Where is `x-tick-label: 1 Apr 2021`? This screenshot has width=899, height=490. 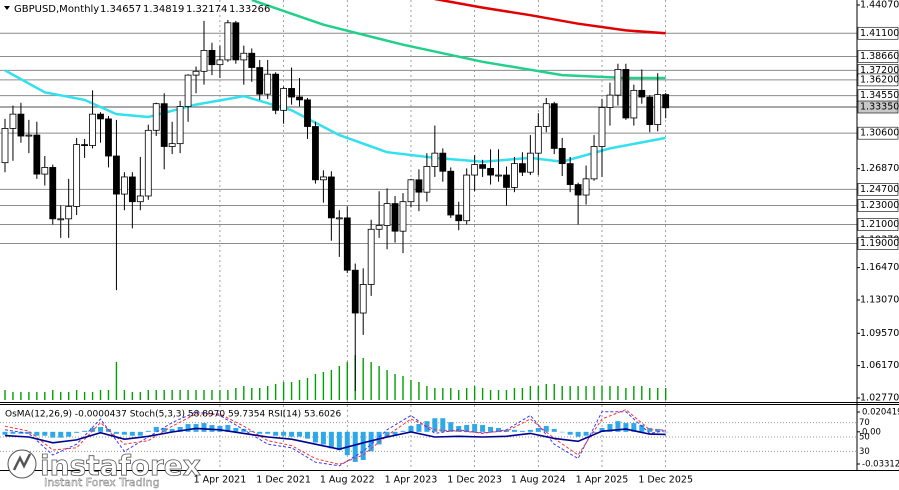
x-tick-label: 1 Apr 2021 is located at coordinates (220, 480).